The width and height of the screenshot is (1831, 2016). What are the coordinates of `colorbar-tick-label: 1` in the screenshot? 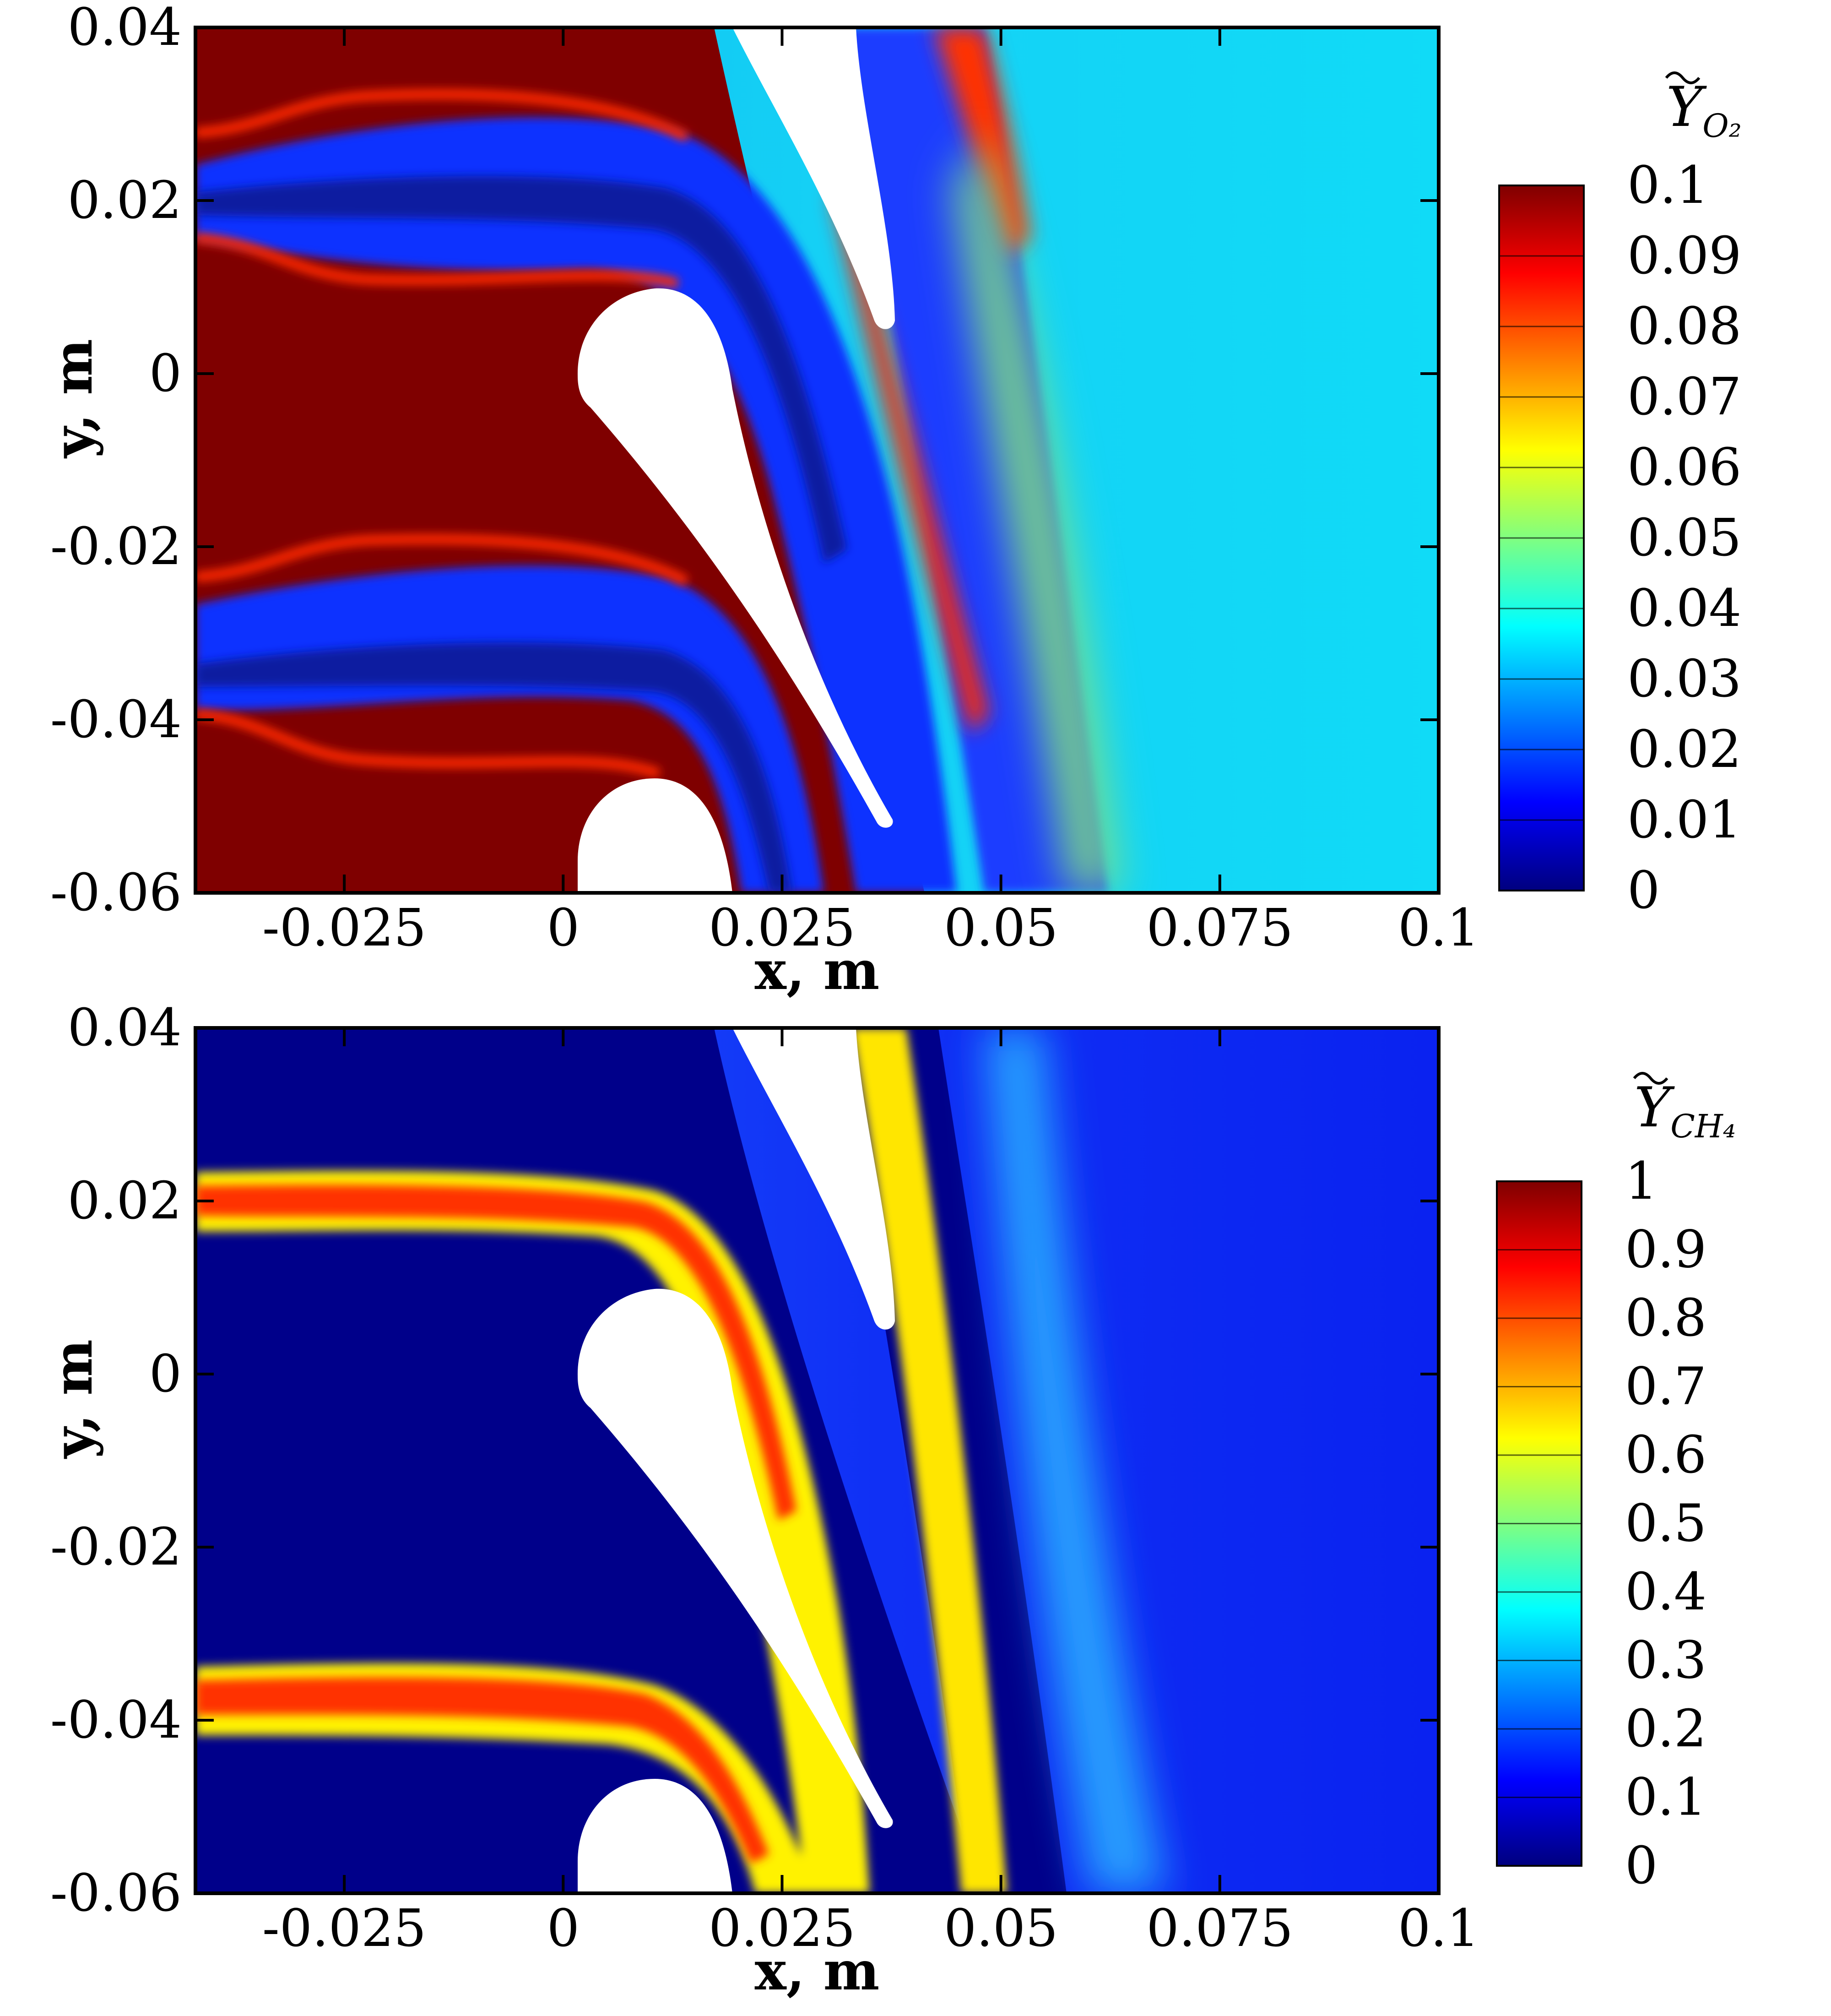 It's located at (1641, 1181).